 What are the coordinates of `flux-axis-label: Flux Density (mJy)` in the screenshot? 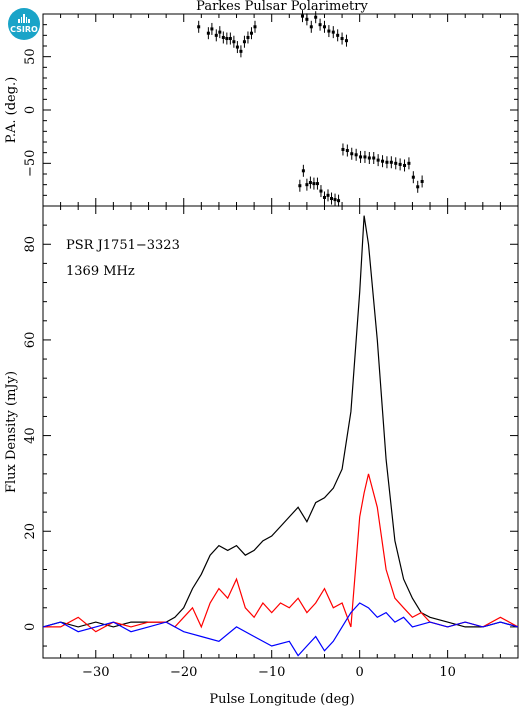 It's located at (11, 432).